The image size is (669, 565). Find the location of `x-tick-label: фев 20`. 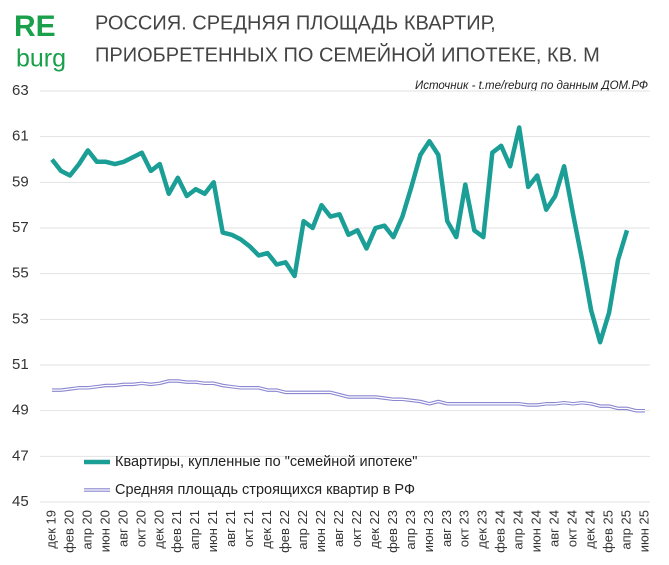

x-tick-label: фев 20 is located at coordinates (68, 531).